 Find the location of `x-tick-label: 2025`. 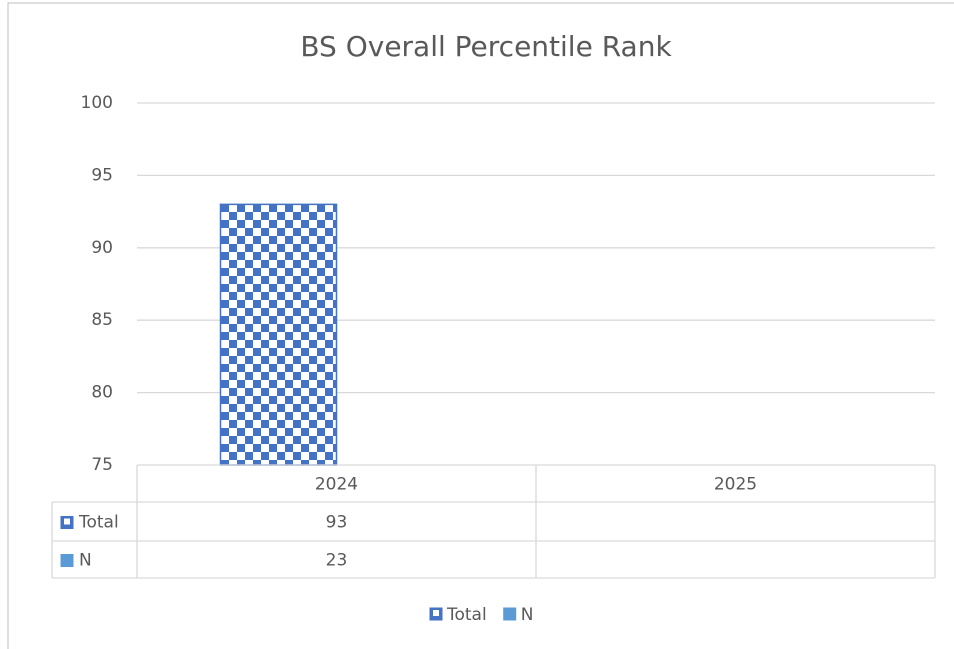

x-tick-label: 2025 is located at coordinates (735, 485).